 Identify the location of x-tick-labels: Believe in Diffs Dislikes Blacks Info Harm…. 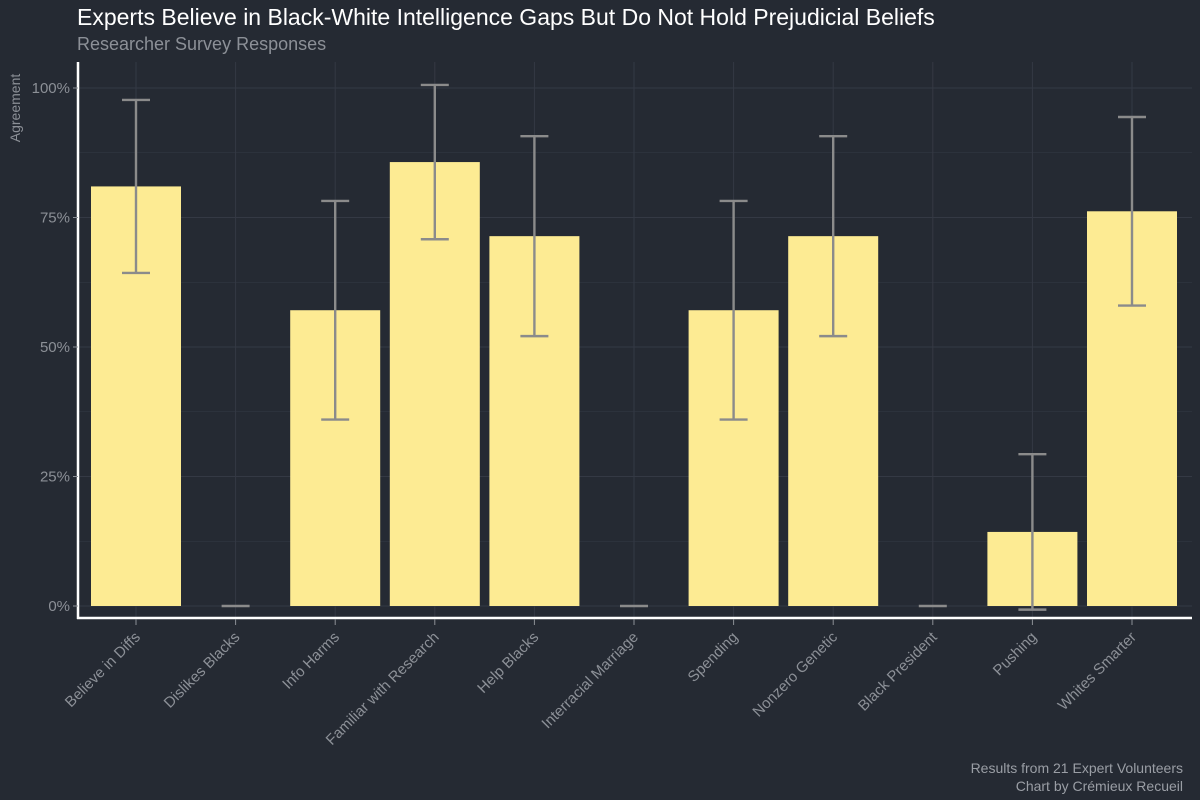
(601, 688).